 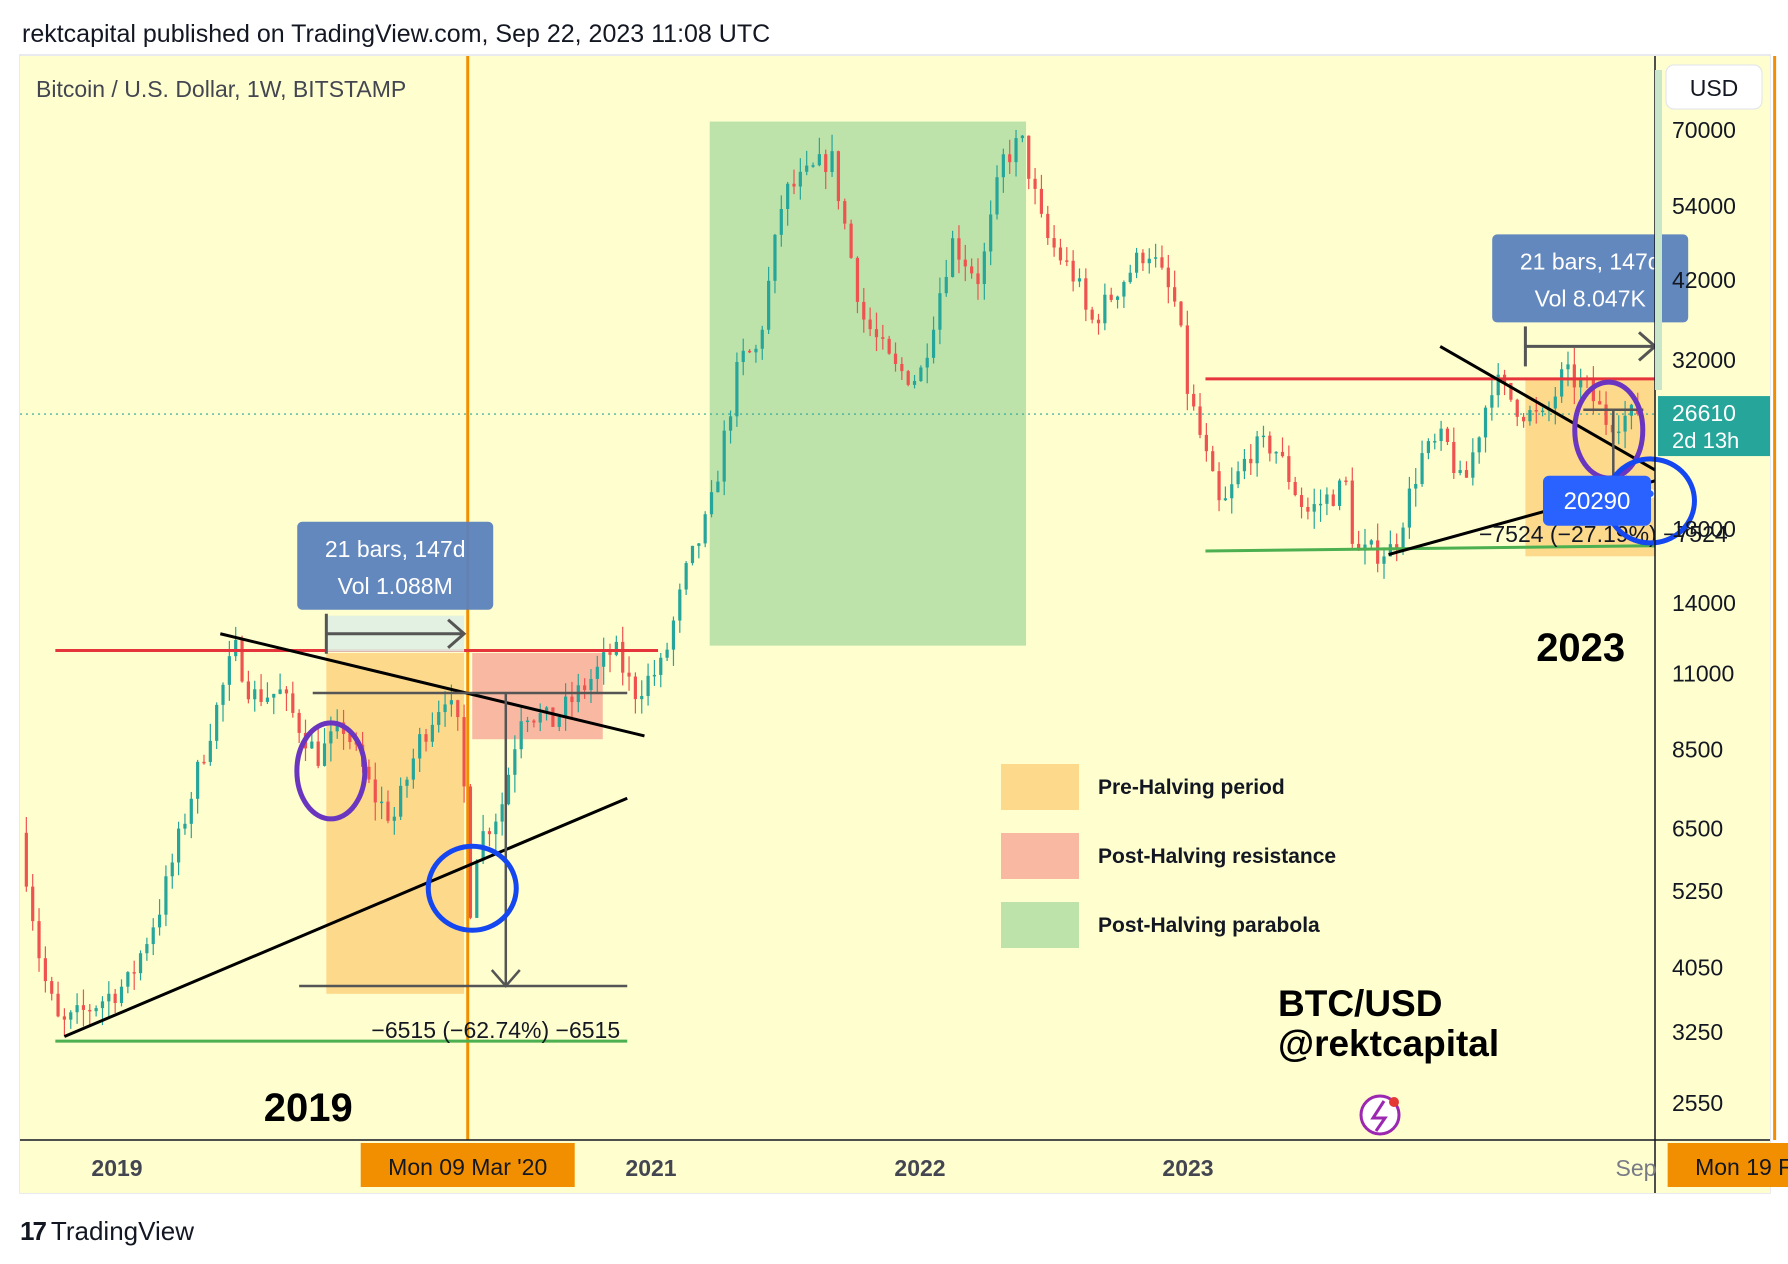 I want to click on price-tick-1: 54000, so click(x=1704, y=206).